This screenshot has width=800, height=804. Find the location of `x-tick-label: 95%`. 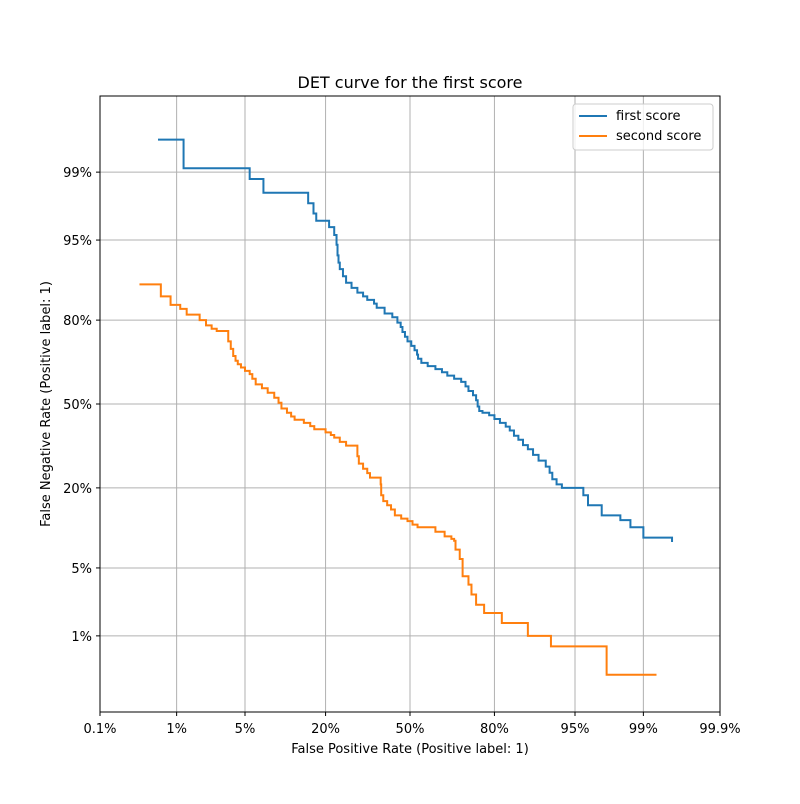

x-tick-label: 95% is located at coordinates (575, 729).